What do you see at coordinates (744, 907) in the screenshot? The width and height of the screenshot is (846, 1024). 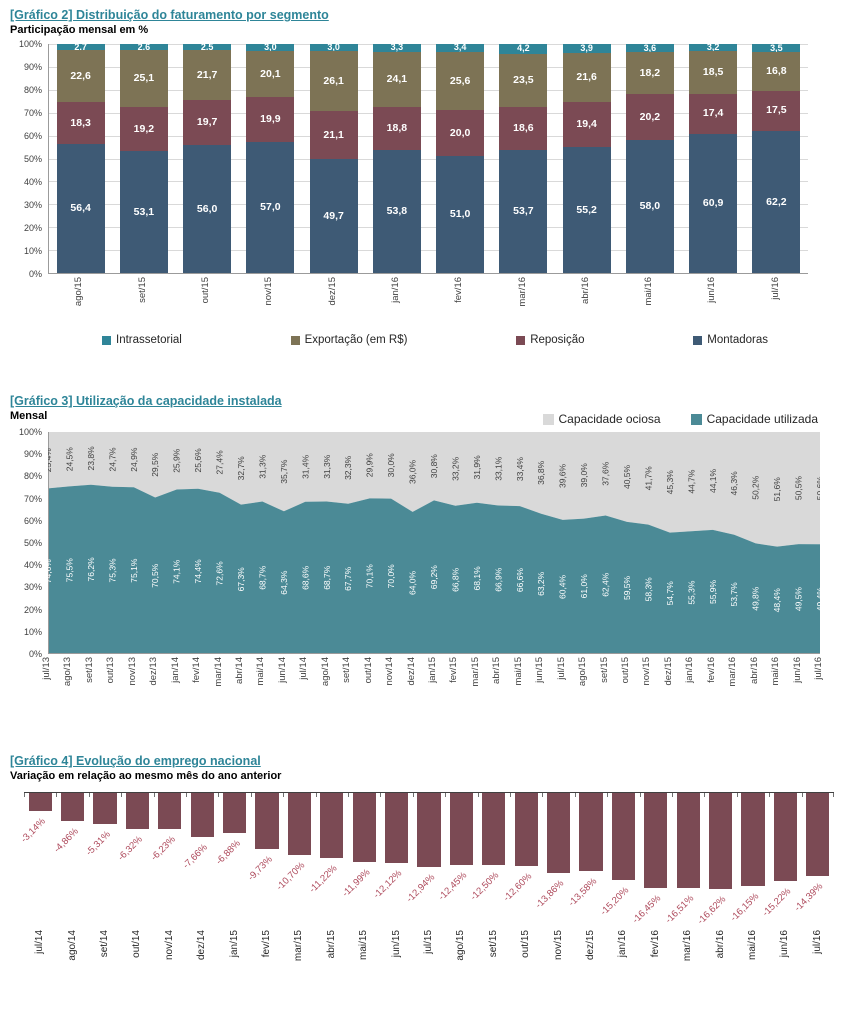 I see `data-label: -16,15%` at bounding box center [744, 907].